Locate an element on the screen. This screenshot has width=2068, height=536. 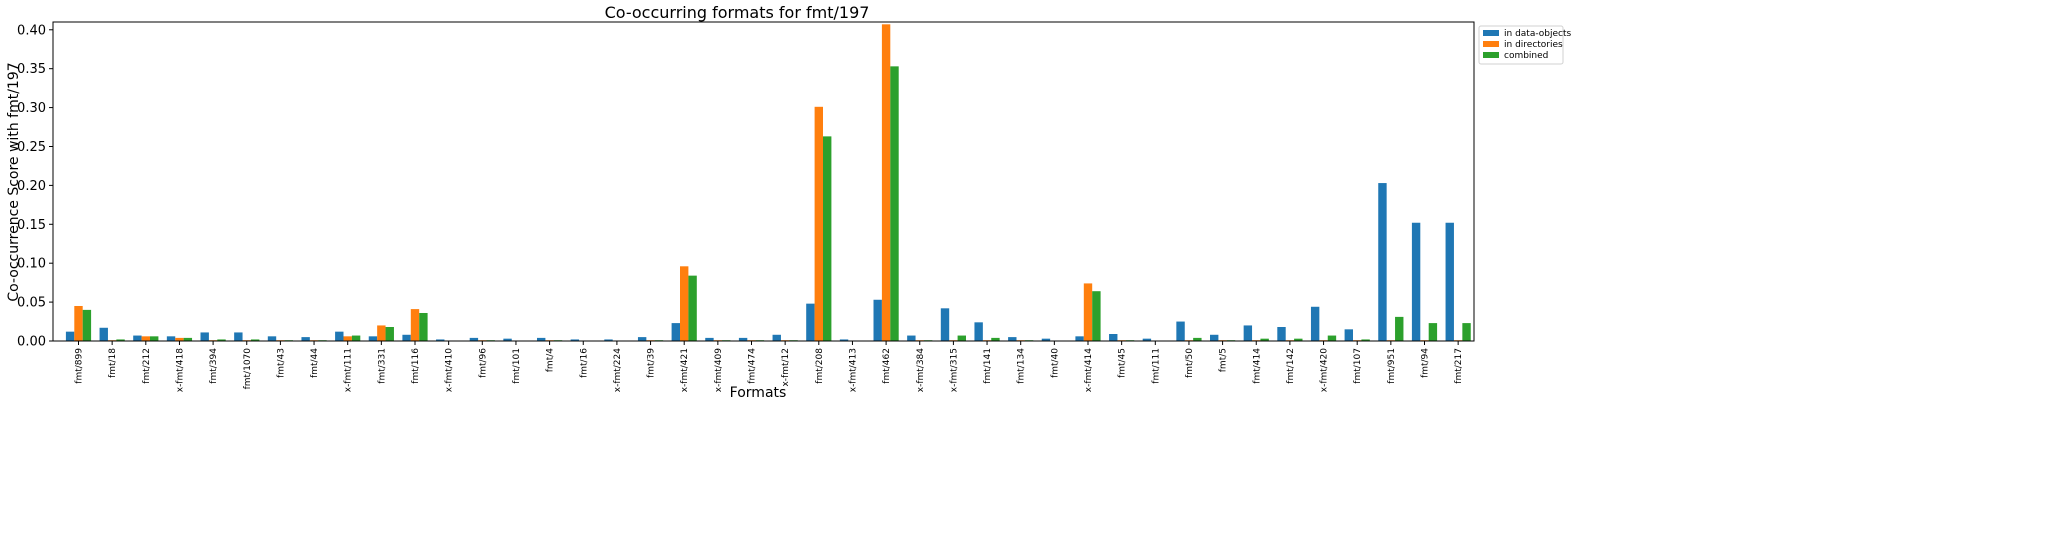
legend-frame is located at coordinates (1521, 45).